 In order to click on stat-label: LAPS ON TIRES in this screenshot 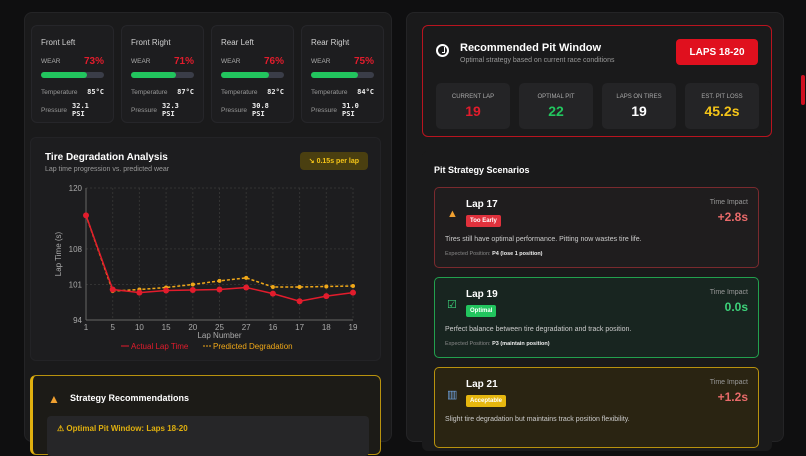, I will do `click(639, 97)`.